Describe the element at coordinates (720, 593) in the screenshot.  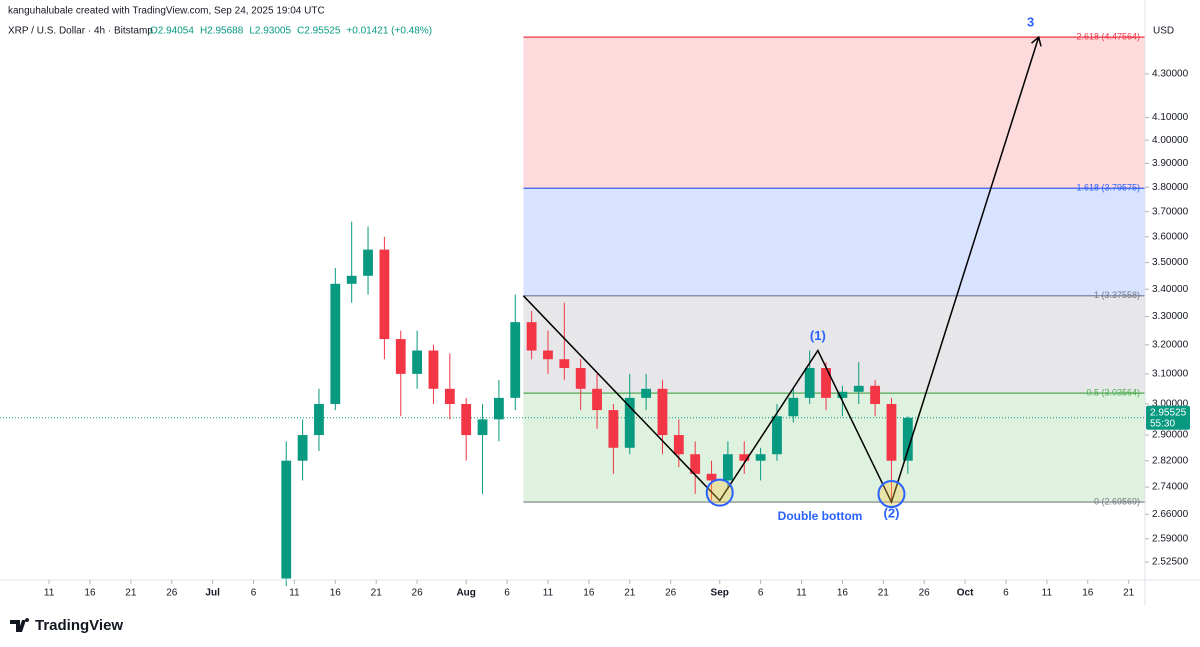
I see `x-tick-label: Sep` at that location.